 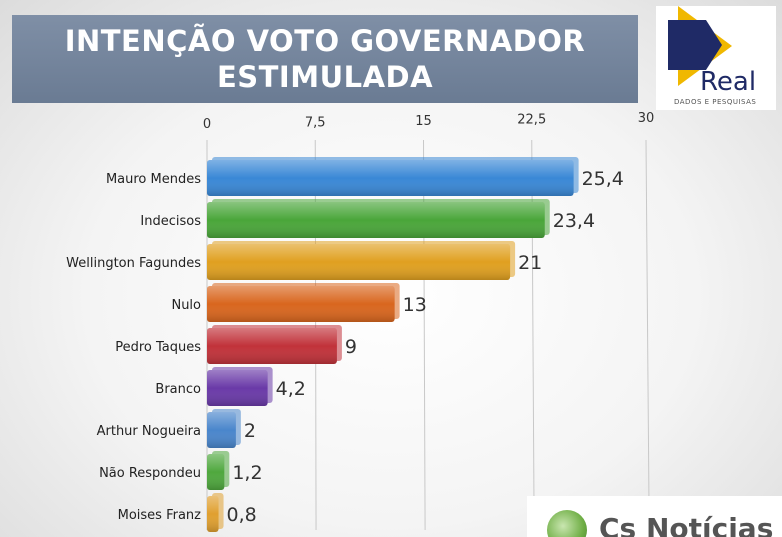 I want to click on value-label: 9, so click(x=351, y=347).